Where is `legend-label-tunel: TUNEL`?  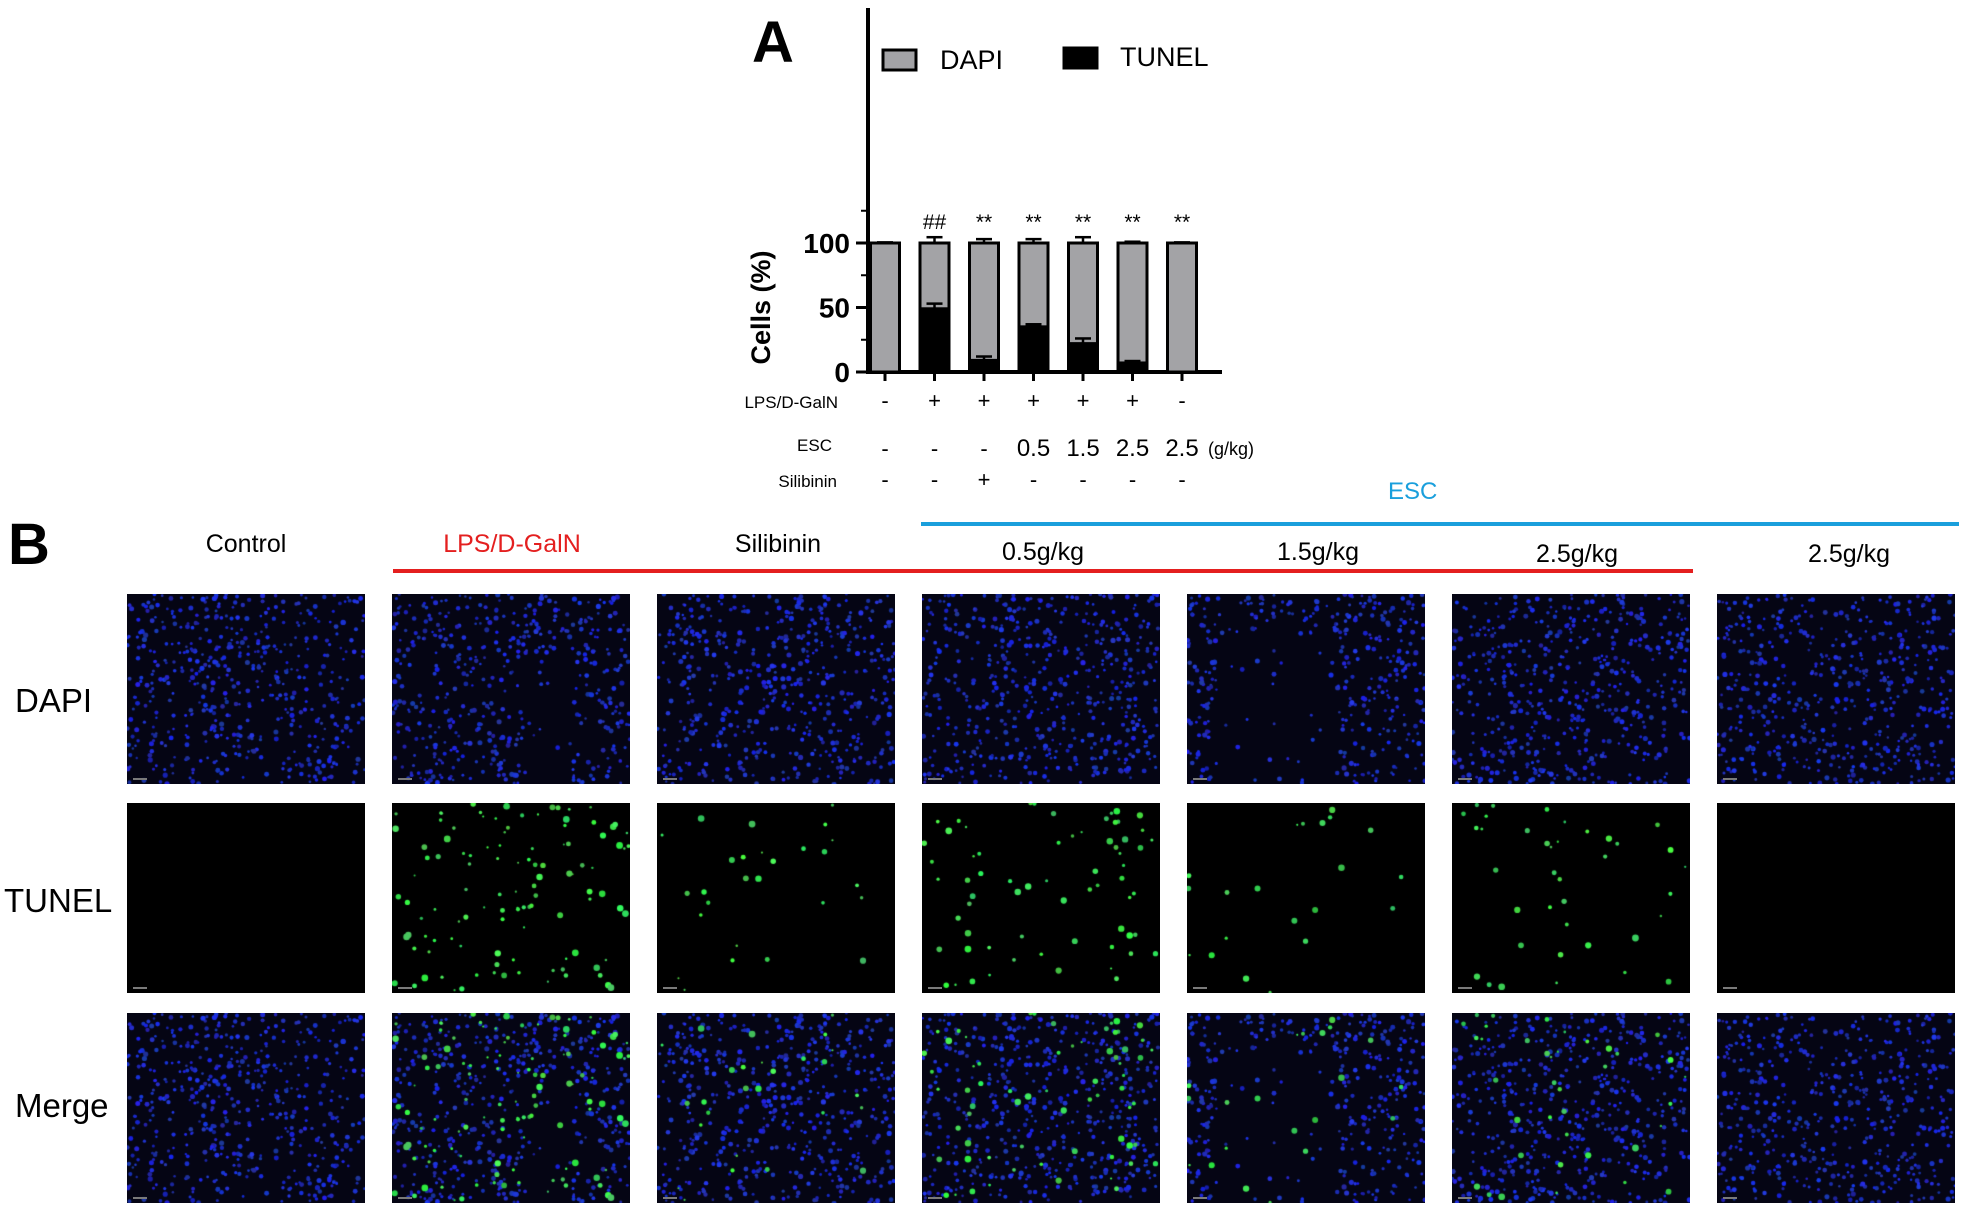
legend-label-tunel: TUNEL is located at coordinates (1164, 57).